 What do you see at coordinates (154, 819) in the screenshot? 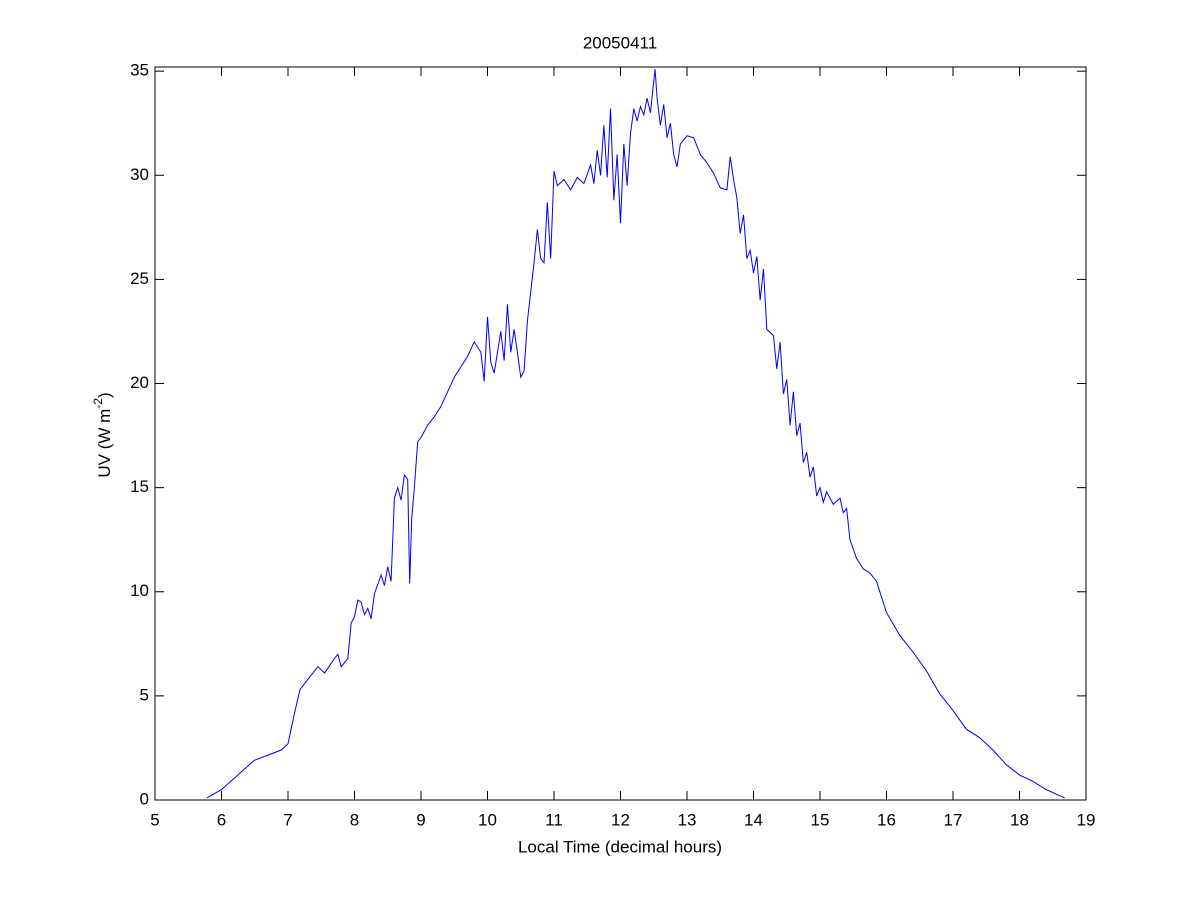
I see `x-tick-label: 5` at bounding box center [154, 819].